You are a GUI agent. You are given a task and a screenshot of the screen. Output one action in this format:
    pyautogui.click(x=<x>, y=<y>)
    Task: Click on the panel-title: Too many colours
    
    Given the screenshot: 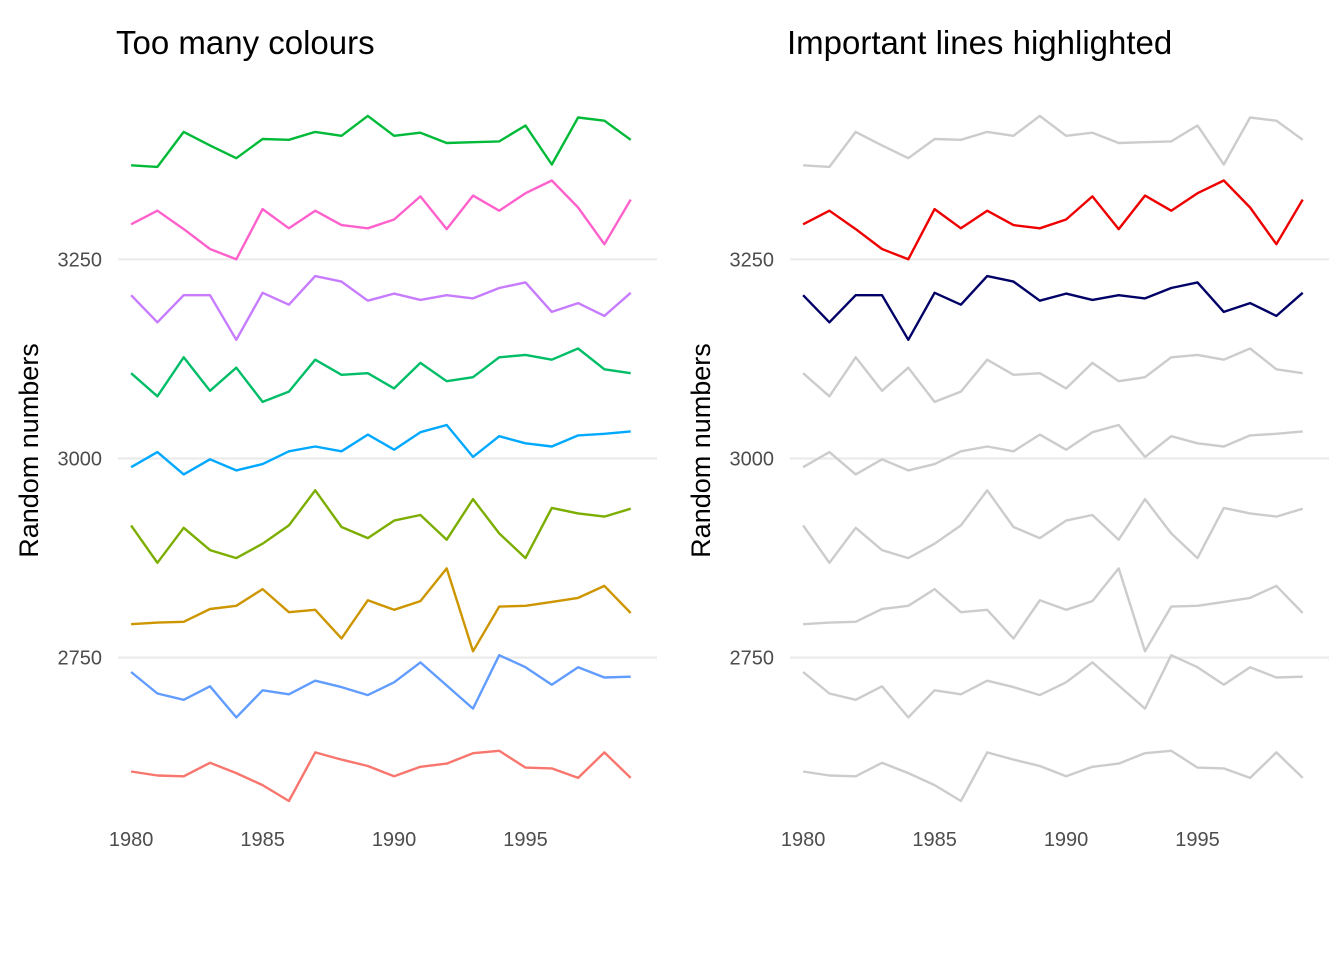 What is the action you would take?
    pyautogui.click(x=245, y=42)
    